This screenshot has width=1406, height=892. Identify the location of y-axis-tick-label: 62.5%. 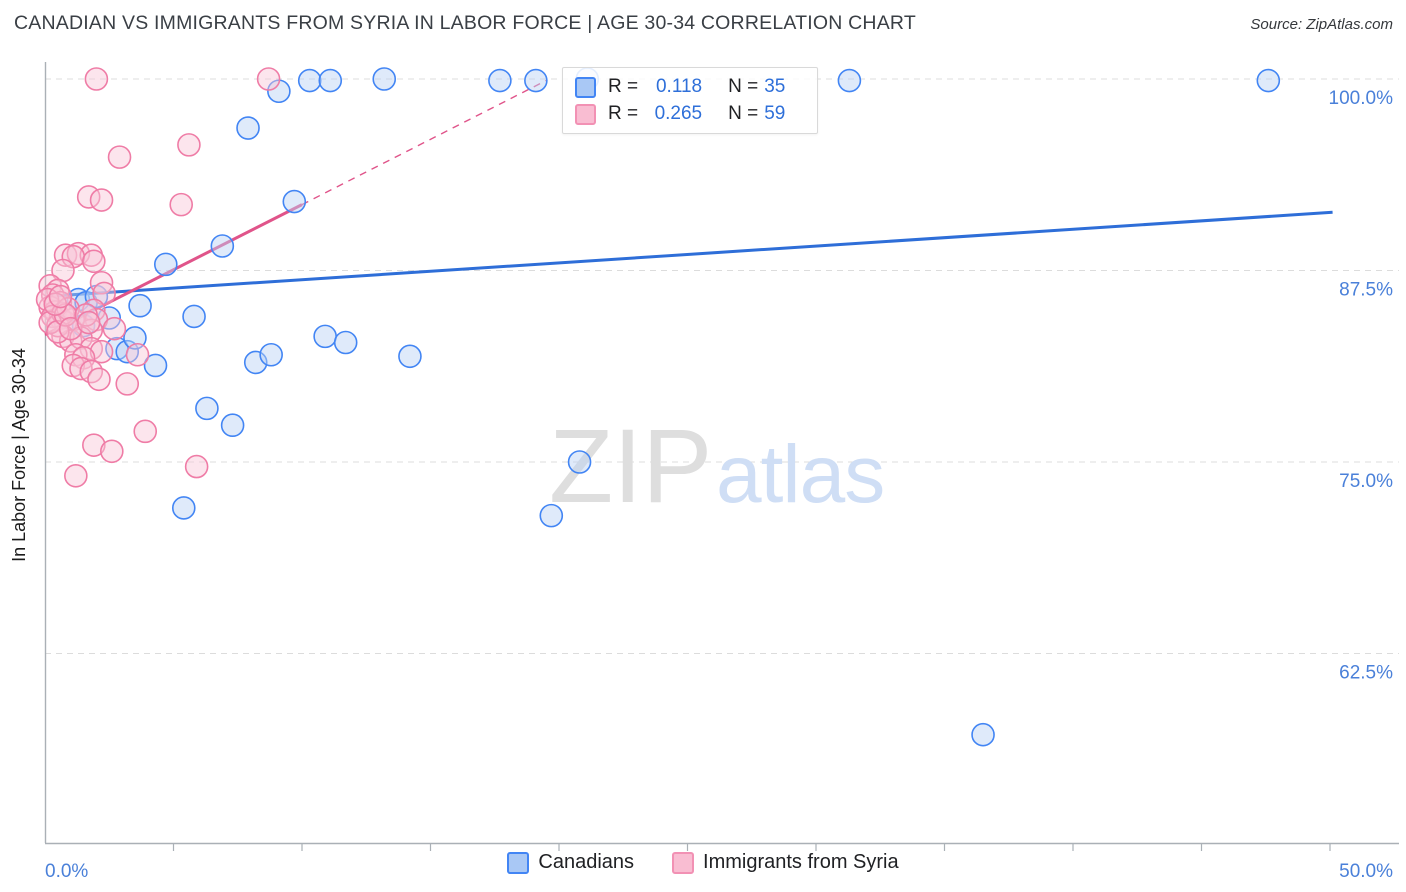
(1366, 673).